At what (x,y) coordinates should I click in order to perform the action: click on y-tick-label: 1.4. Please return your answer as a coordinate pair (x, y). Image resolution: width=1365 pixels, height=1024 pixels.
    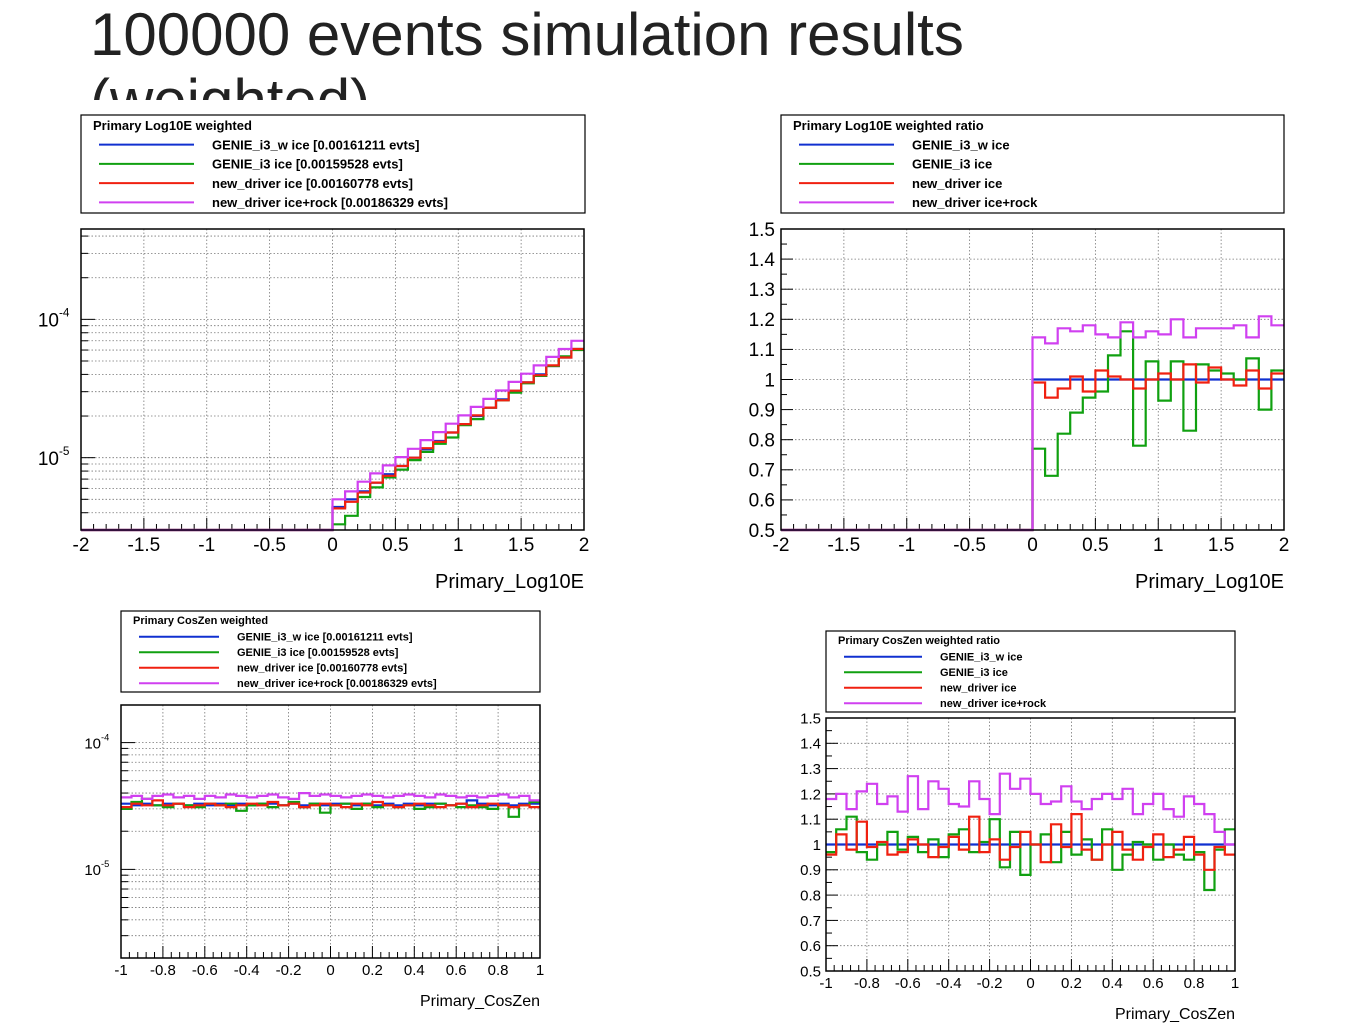
    Looking at the image, I should click on (762, 260).